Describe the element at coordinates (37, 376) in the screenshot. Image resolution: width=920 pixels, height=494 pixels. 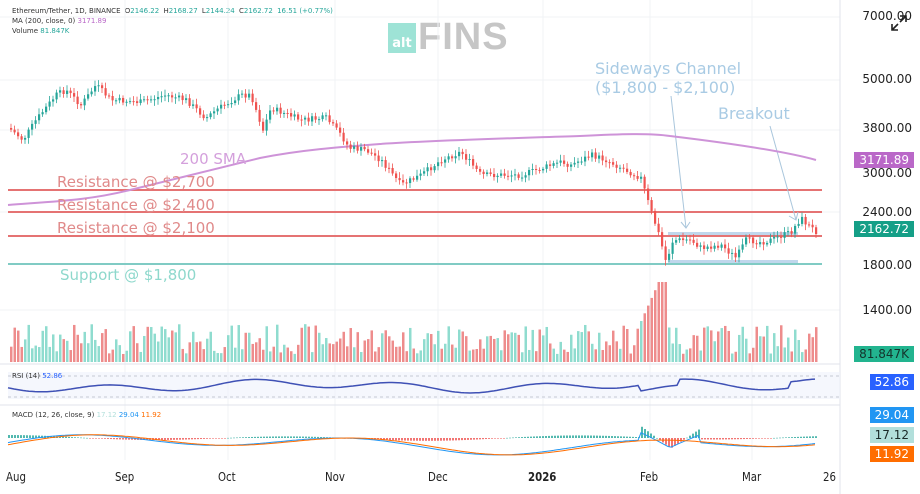
I see `rsi-legend: RSI (14) 52.86` at that location.